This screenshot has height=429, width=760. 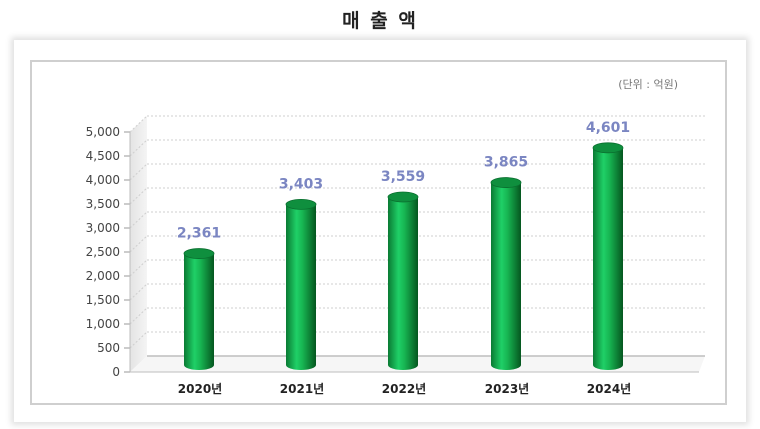 What do you see at coordinates (507, 389) in the screenshot?
I see `x-tick-label: 2023년` at bounding box center [507, 389].